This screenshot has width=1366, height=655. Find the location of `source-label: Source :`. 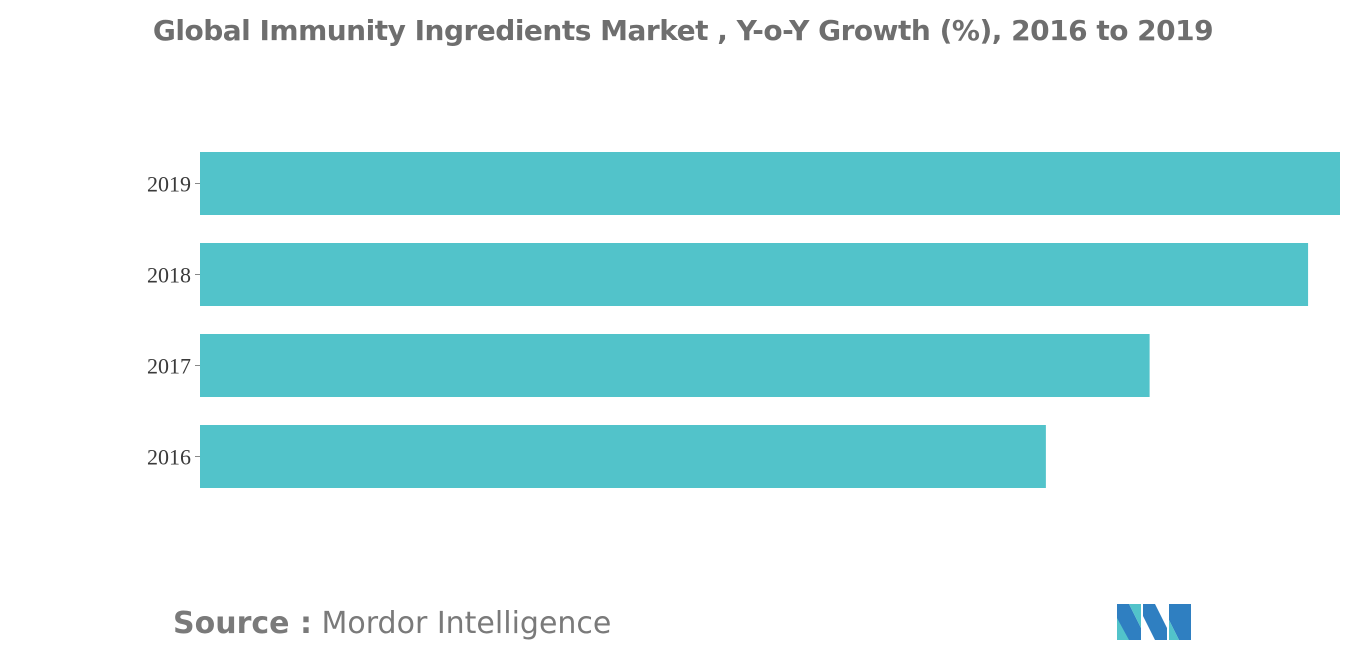

source-label: Source : is located at coordinates (242, 623).